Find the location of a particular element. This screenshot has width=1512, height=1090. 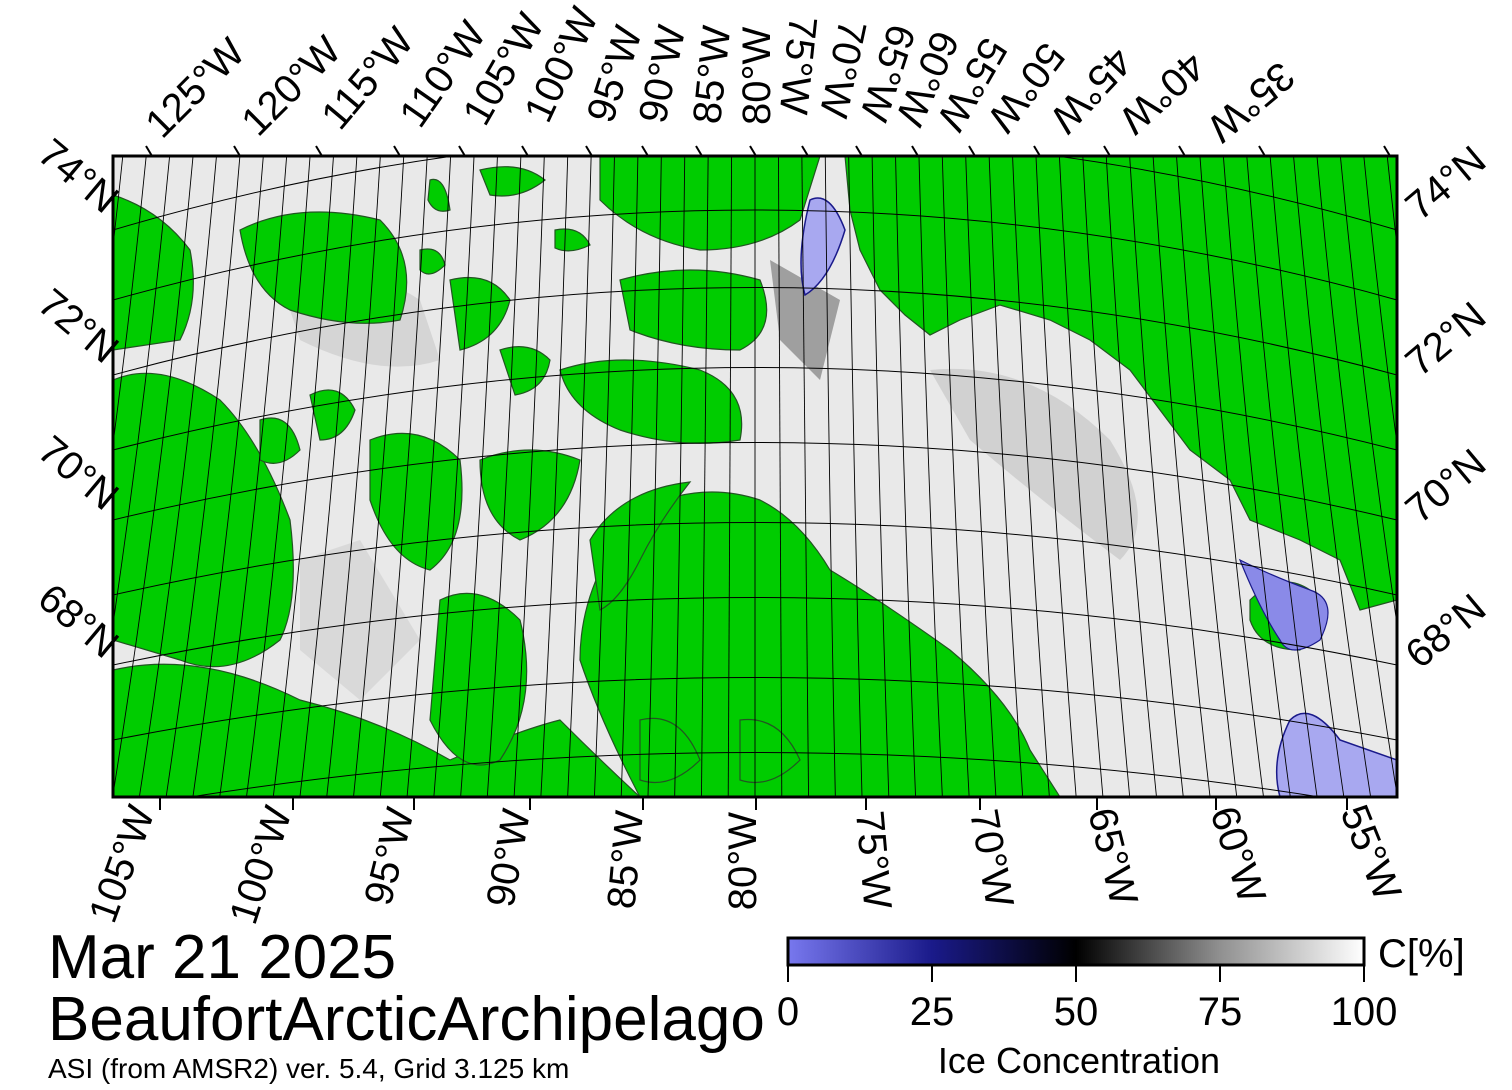

southampton-area is located at coordinates (478, 679).